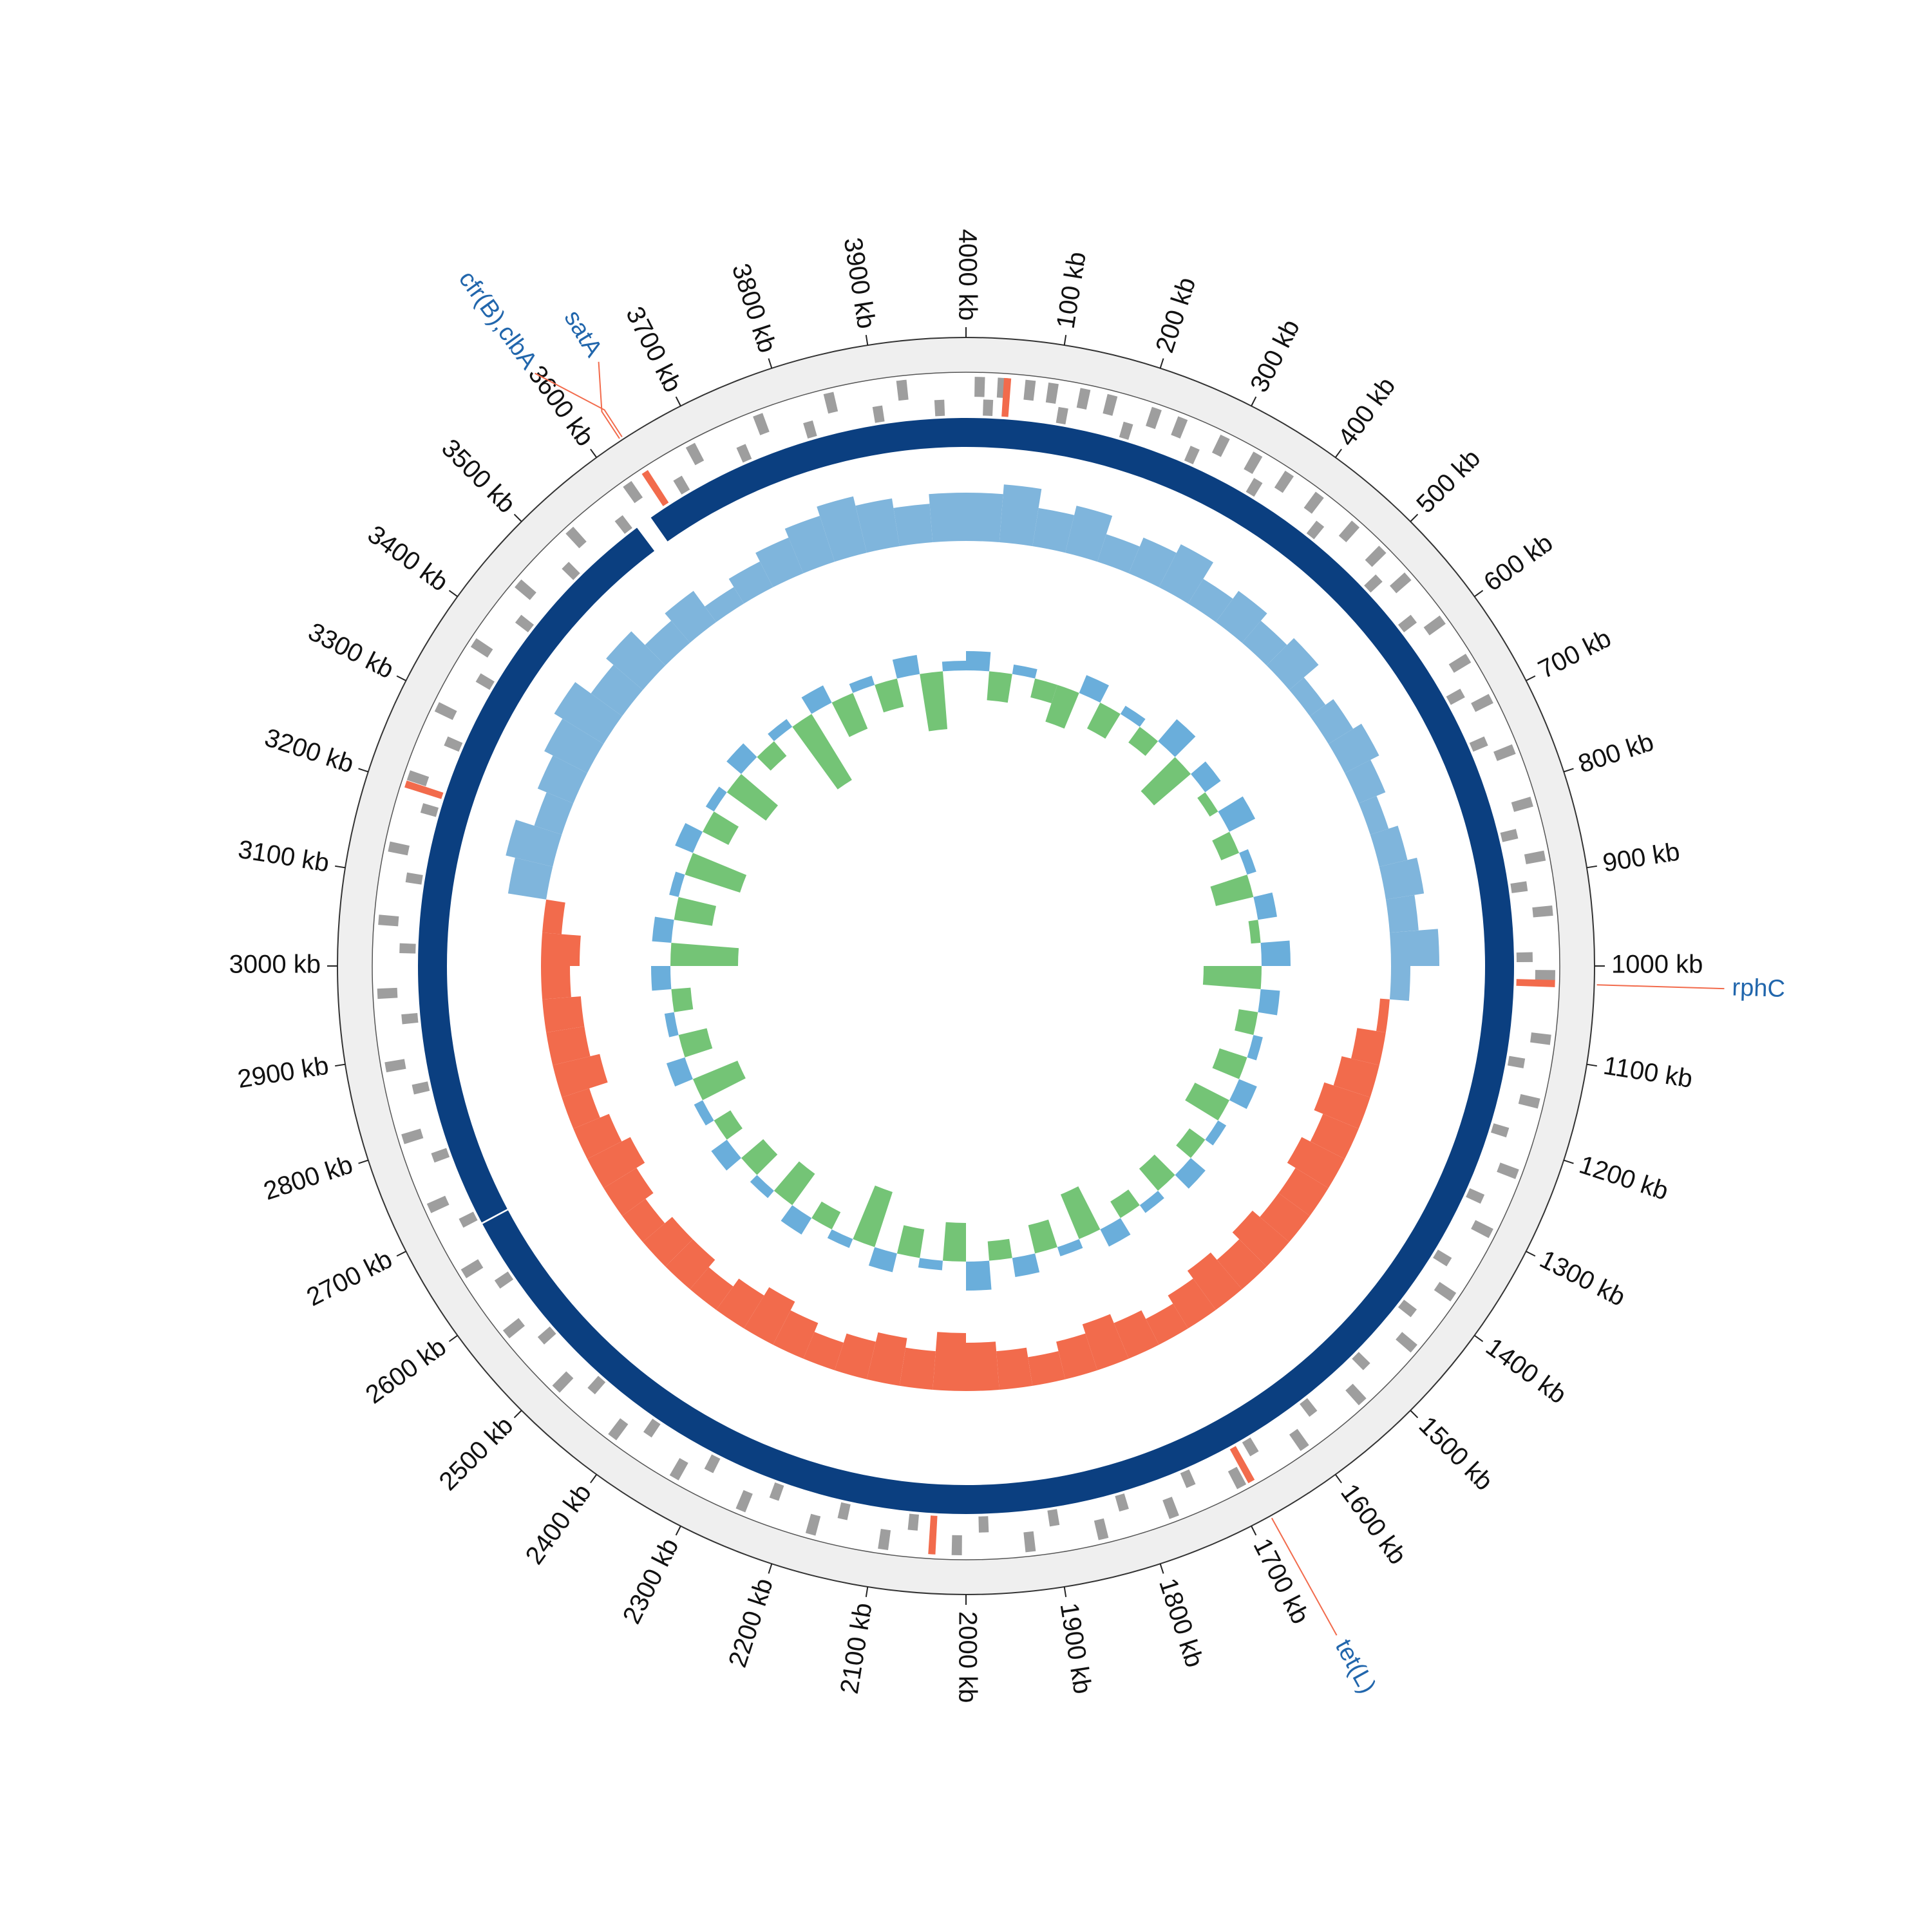 The width and height of the screenshot is (1932, 1932). Describe the element at coordinates (653, 350) in the screenshot. I see `tick-label: 3700 kb` at that location.